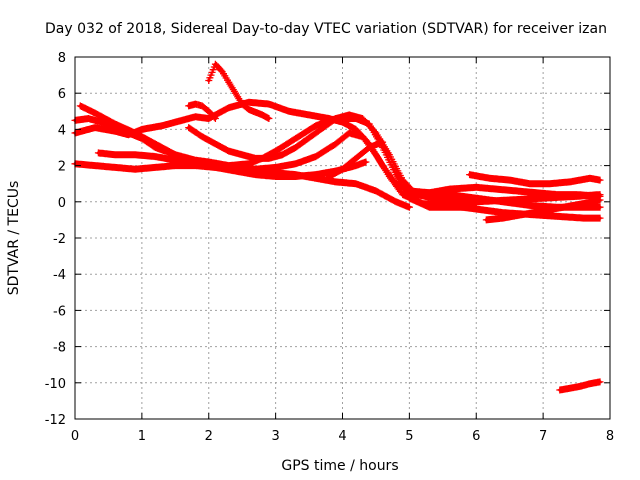 The width and height of the screenshot is (640, 480). I want to click on y-tick-label: -2, so click(59, 239).